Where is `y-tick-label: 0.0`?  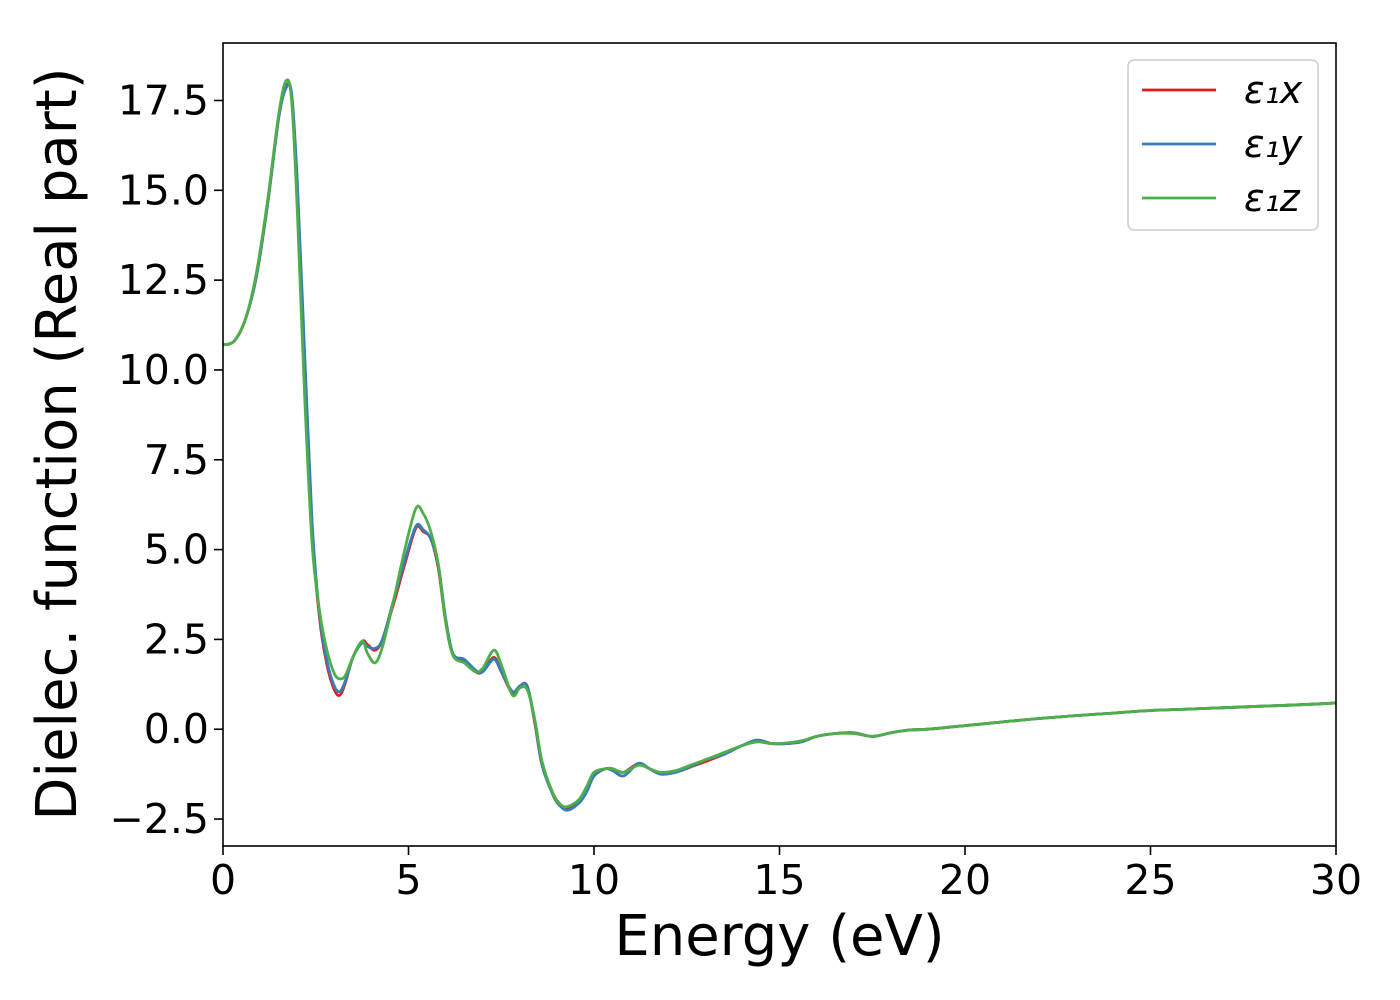
y-tick-label: 0.0 is located at coordinates (176, 729).